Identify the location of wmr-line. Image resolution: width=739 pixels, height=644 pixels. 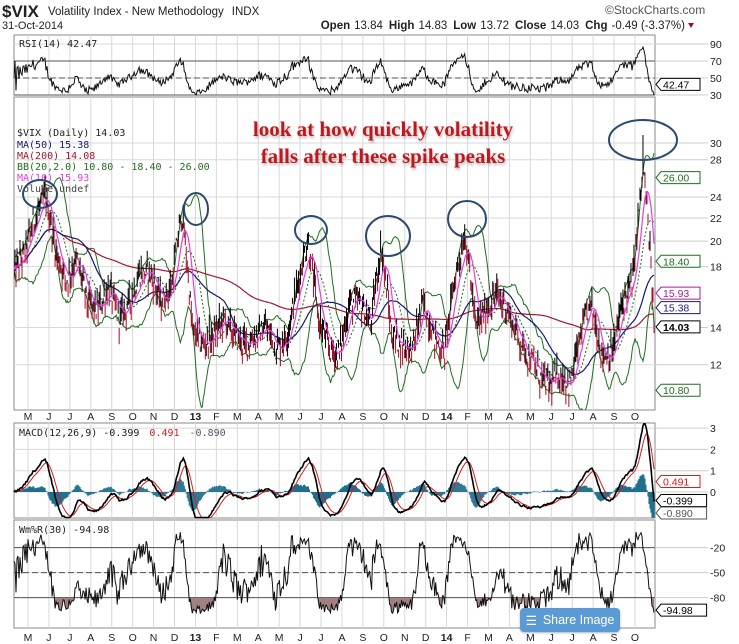
(334, 573).